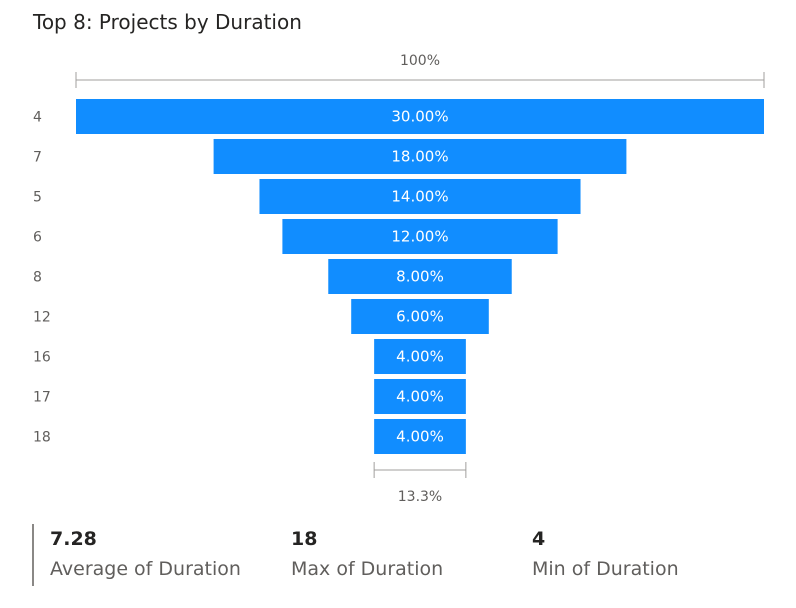 This screenshot has height=608, width=796. What do you see at coordinates (73, 539) in the screenshot?
I see `kpi-value: 7.28` at bounding box center [73, 539].